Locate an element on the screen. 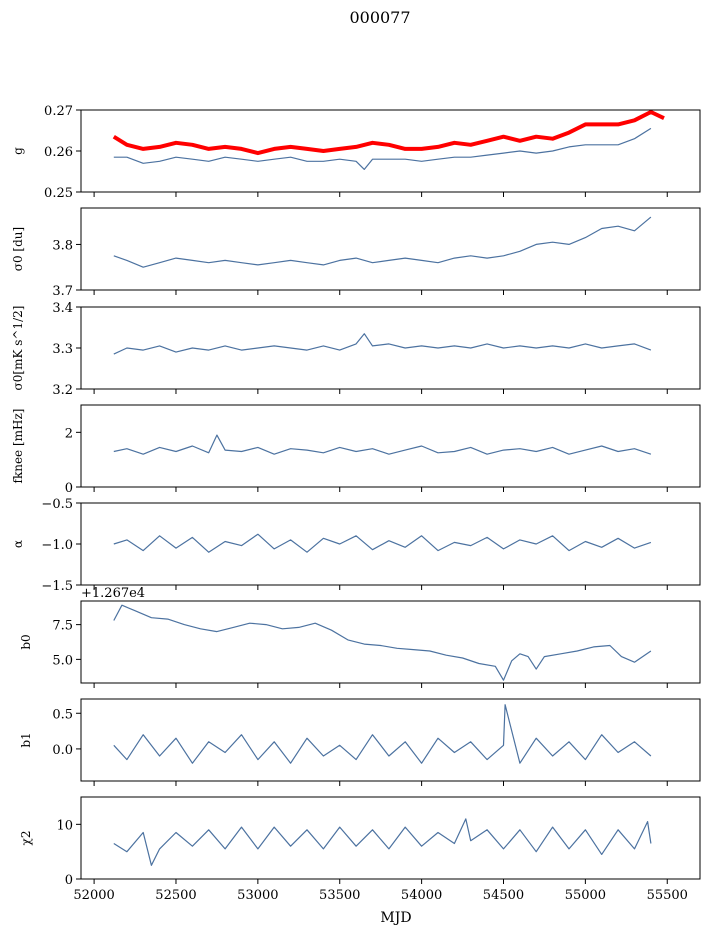  y-axis-label: fknee [mHz] is located at coordinates (18, 446).